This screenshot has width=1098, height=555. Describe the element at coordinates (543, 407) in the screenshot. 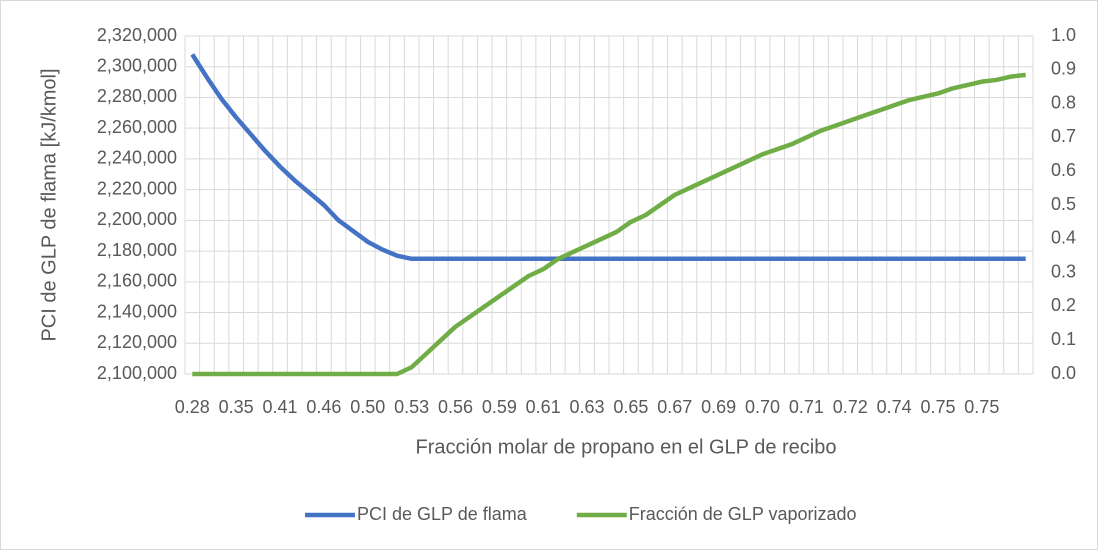

I see `x-tick-label: 0.61` at that location.